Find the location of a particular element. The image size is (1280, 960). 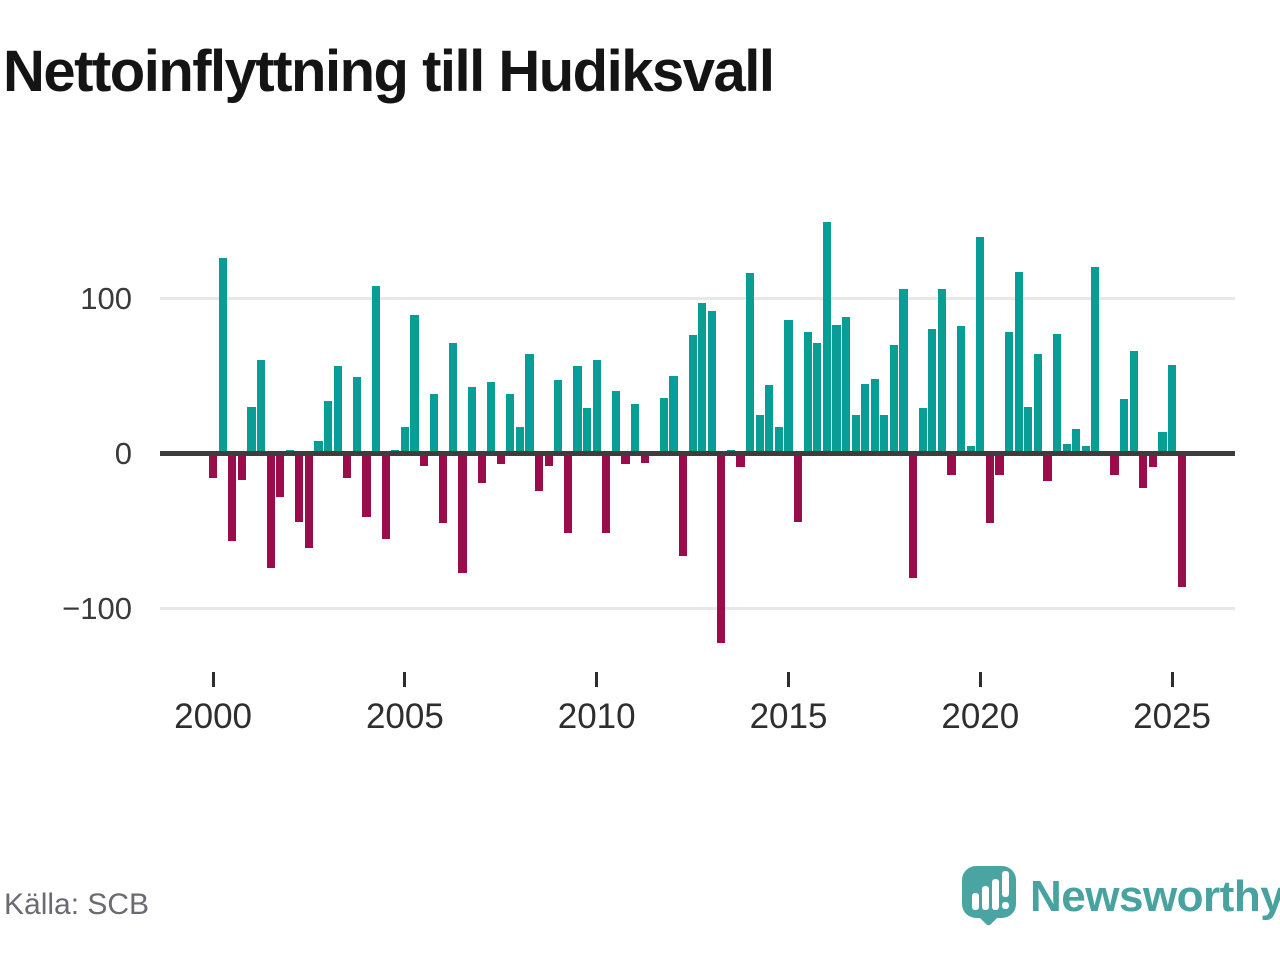

zero-line is located at coordinates (697, 453).